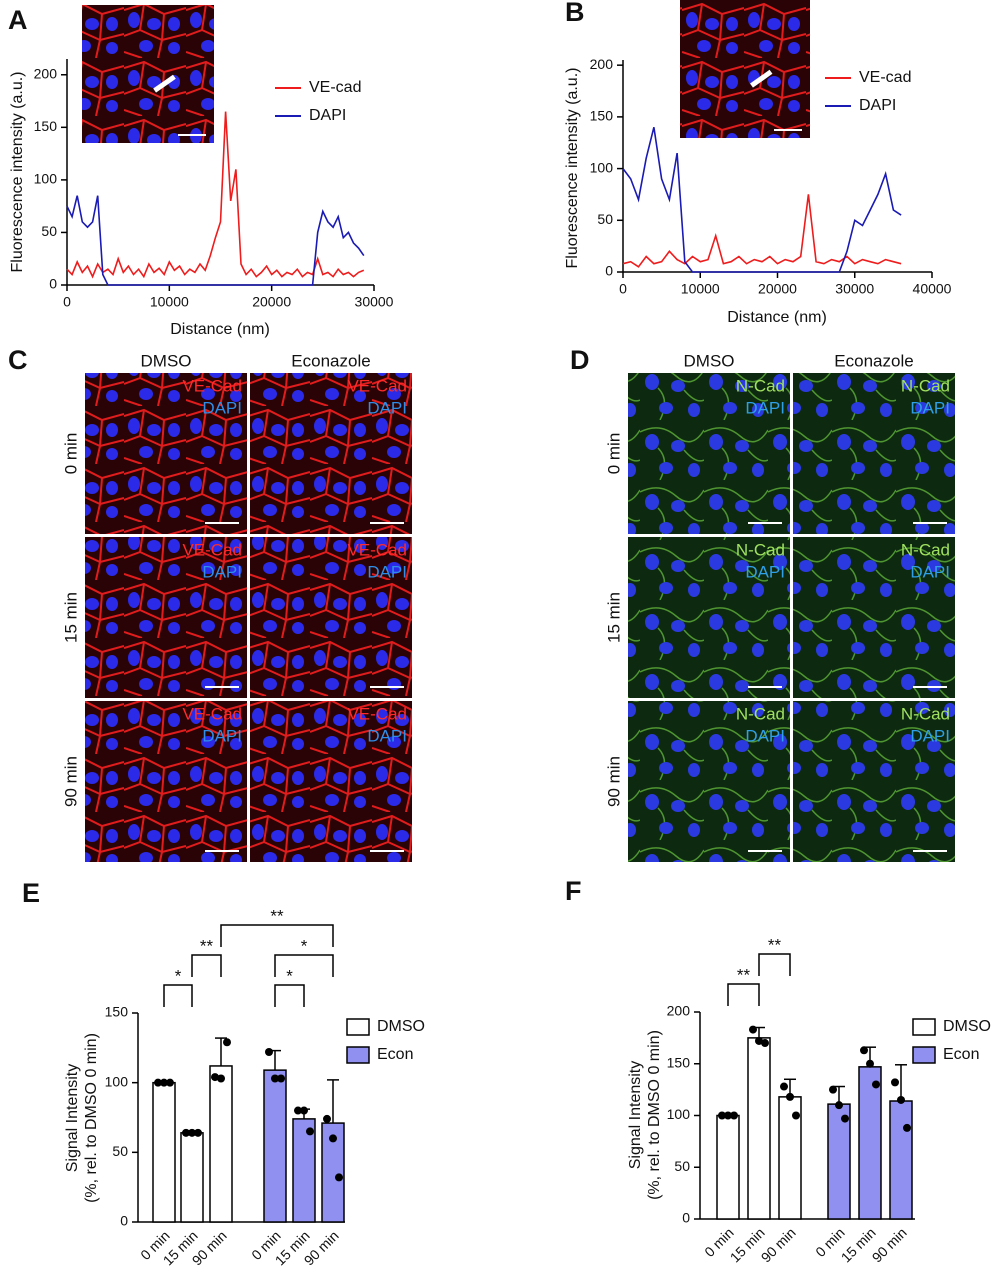  What do you see at coordinates (335, 87) in the screenshot?
I see `legend-label: VE-cad` at bounding box center [335, 87].